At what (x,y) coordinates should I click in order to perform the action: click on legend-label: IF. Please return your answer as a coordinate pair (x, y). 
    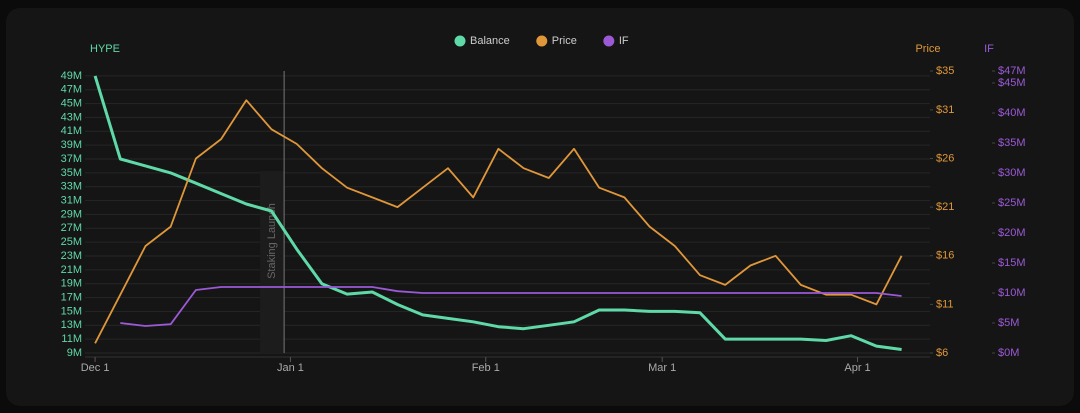
    Looking at the image, I should click on (624, 41).